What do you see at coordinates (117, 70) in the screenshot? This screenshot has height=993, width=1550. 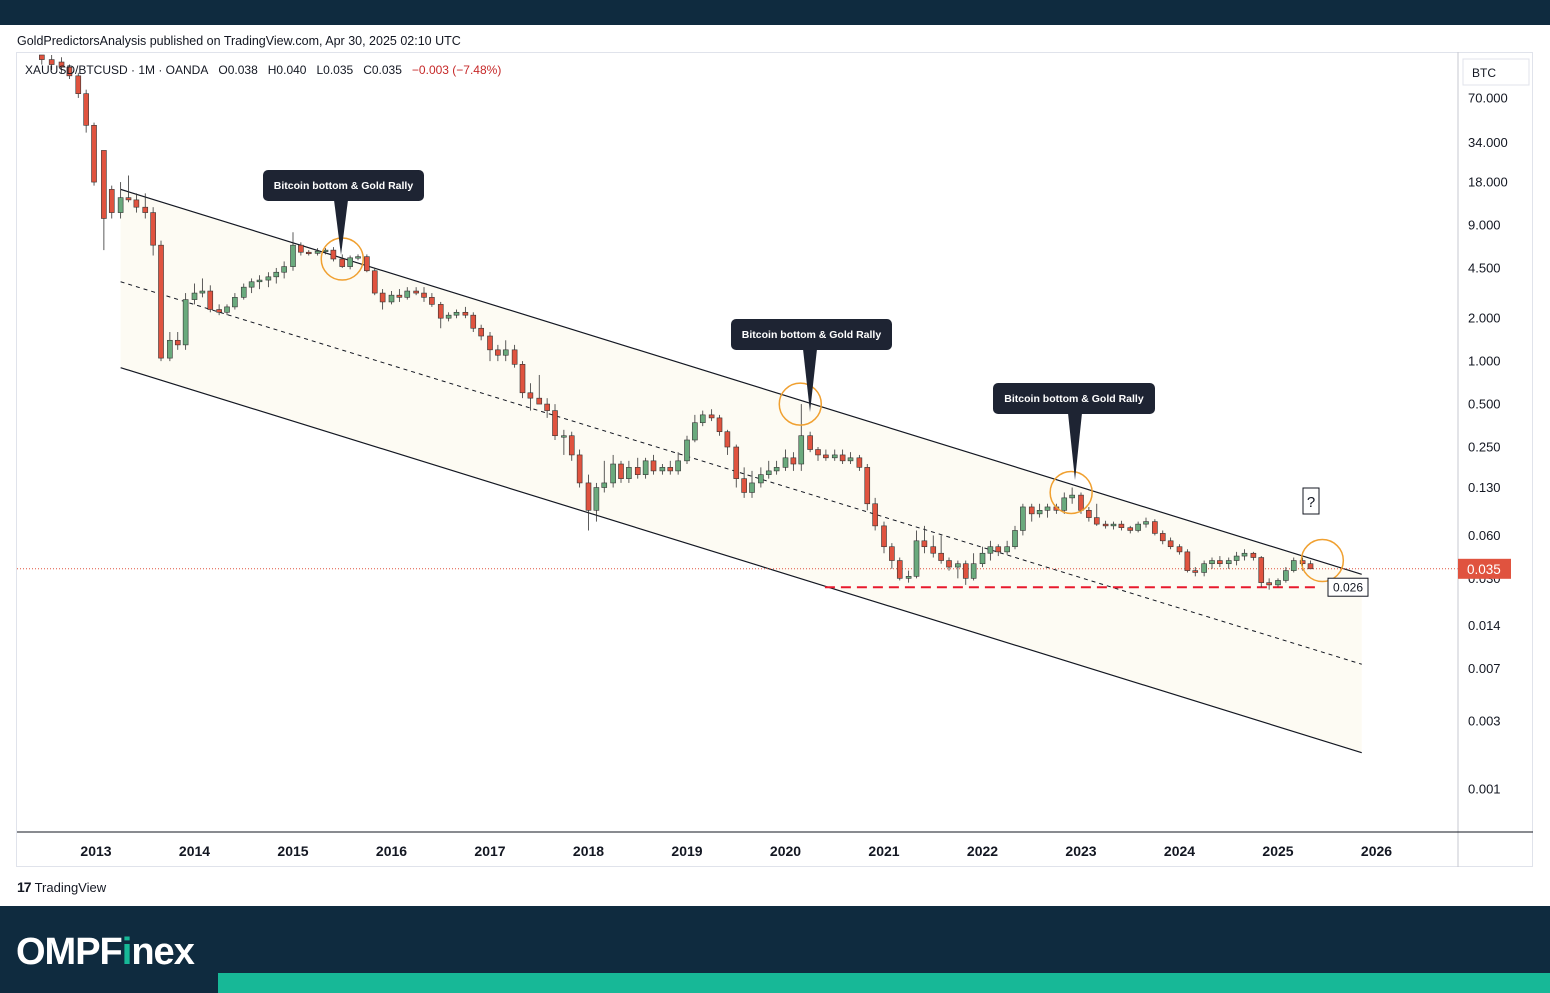 I see `symbol-name: XAUUSD/BTCUSD · 1M · OANDA` at bounding box center [117, 70].